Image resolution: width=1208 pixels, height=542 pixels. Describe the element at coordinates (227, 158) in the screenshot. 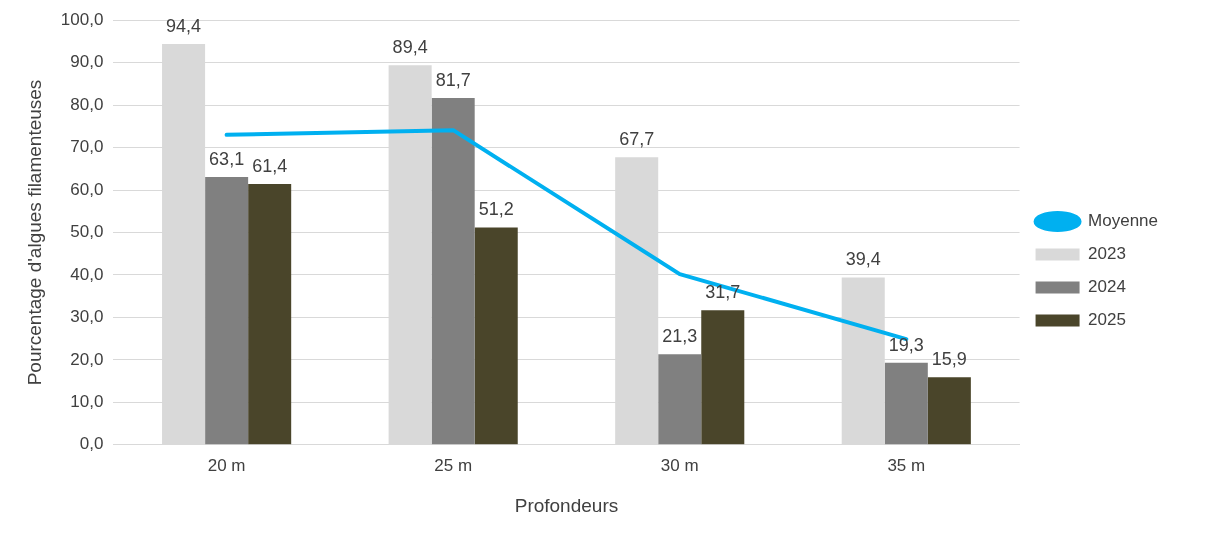

I see `data-label: 63,1` at that location.